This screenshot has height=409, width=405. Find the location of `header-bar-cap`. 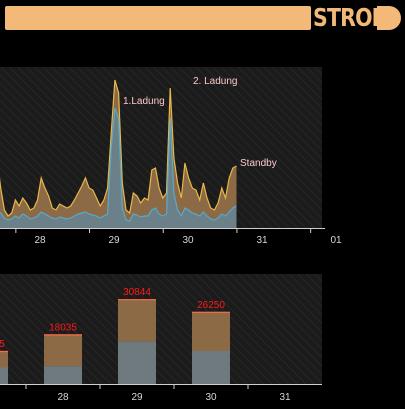

header-bar-cap is located at coordinates (389, 18).